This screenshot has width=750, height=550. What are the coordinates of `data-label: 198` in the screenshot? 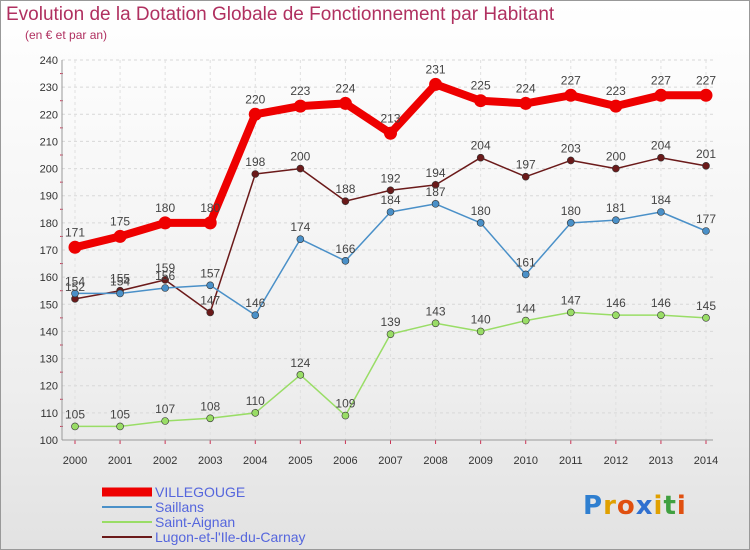 It's located at (255, 162).